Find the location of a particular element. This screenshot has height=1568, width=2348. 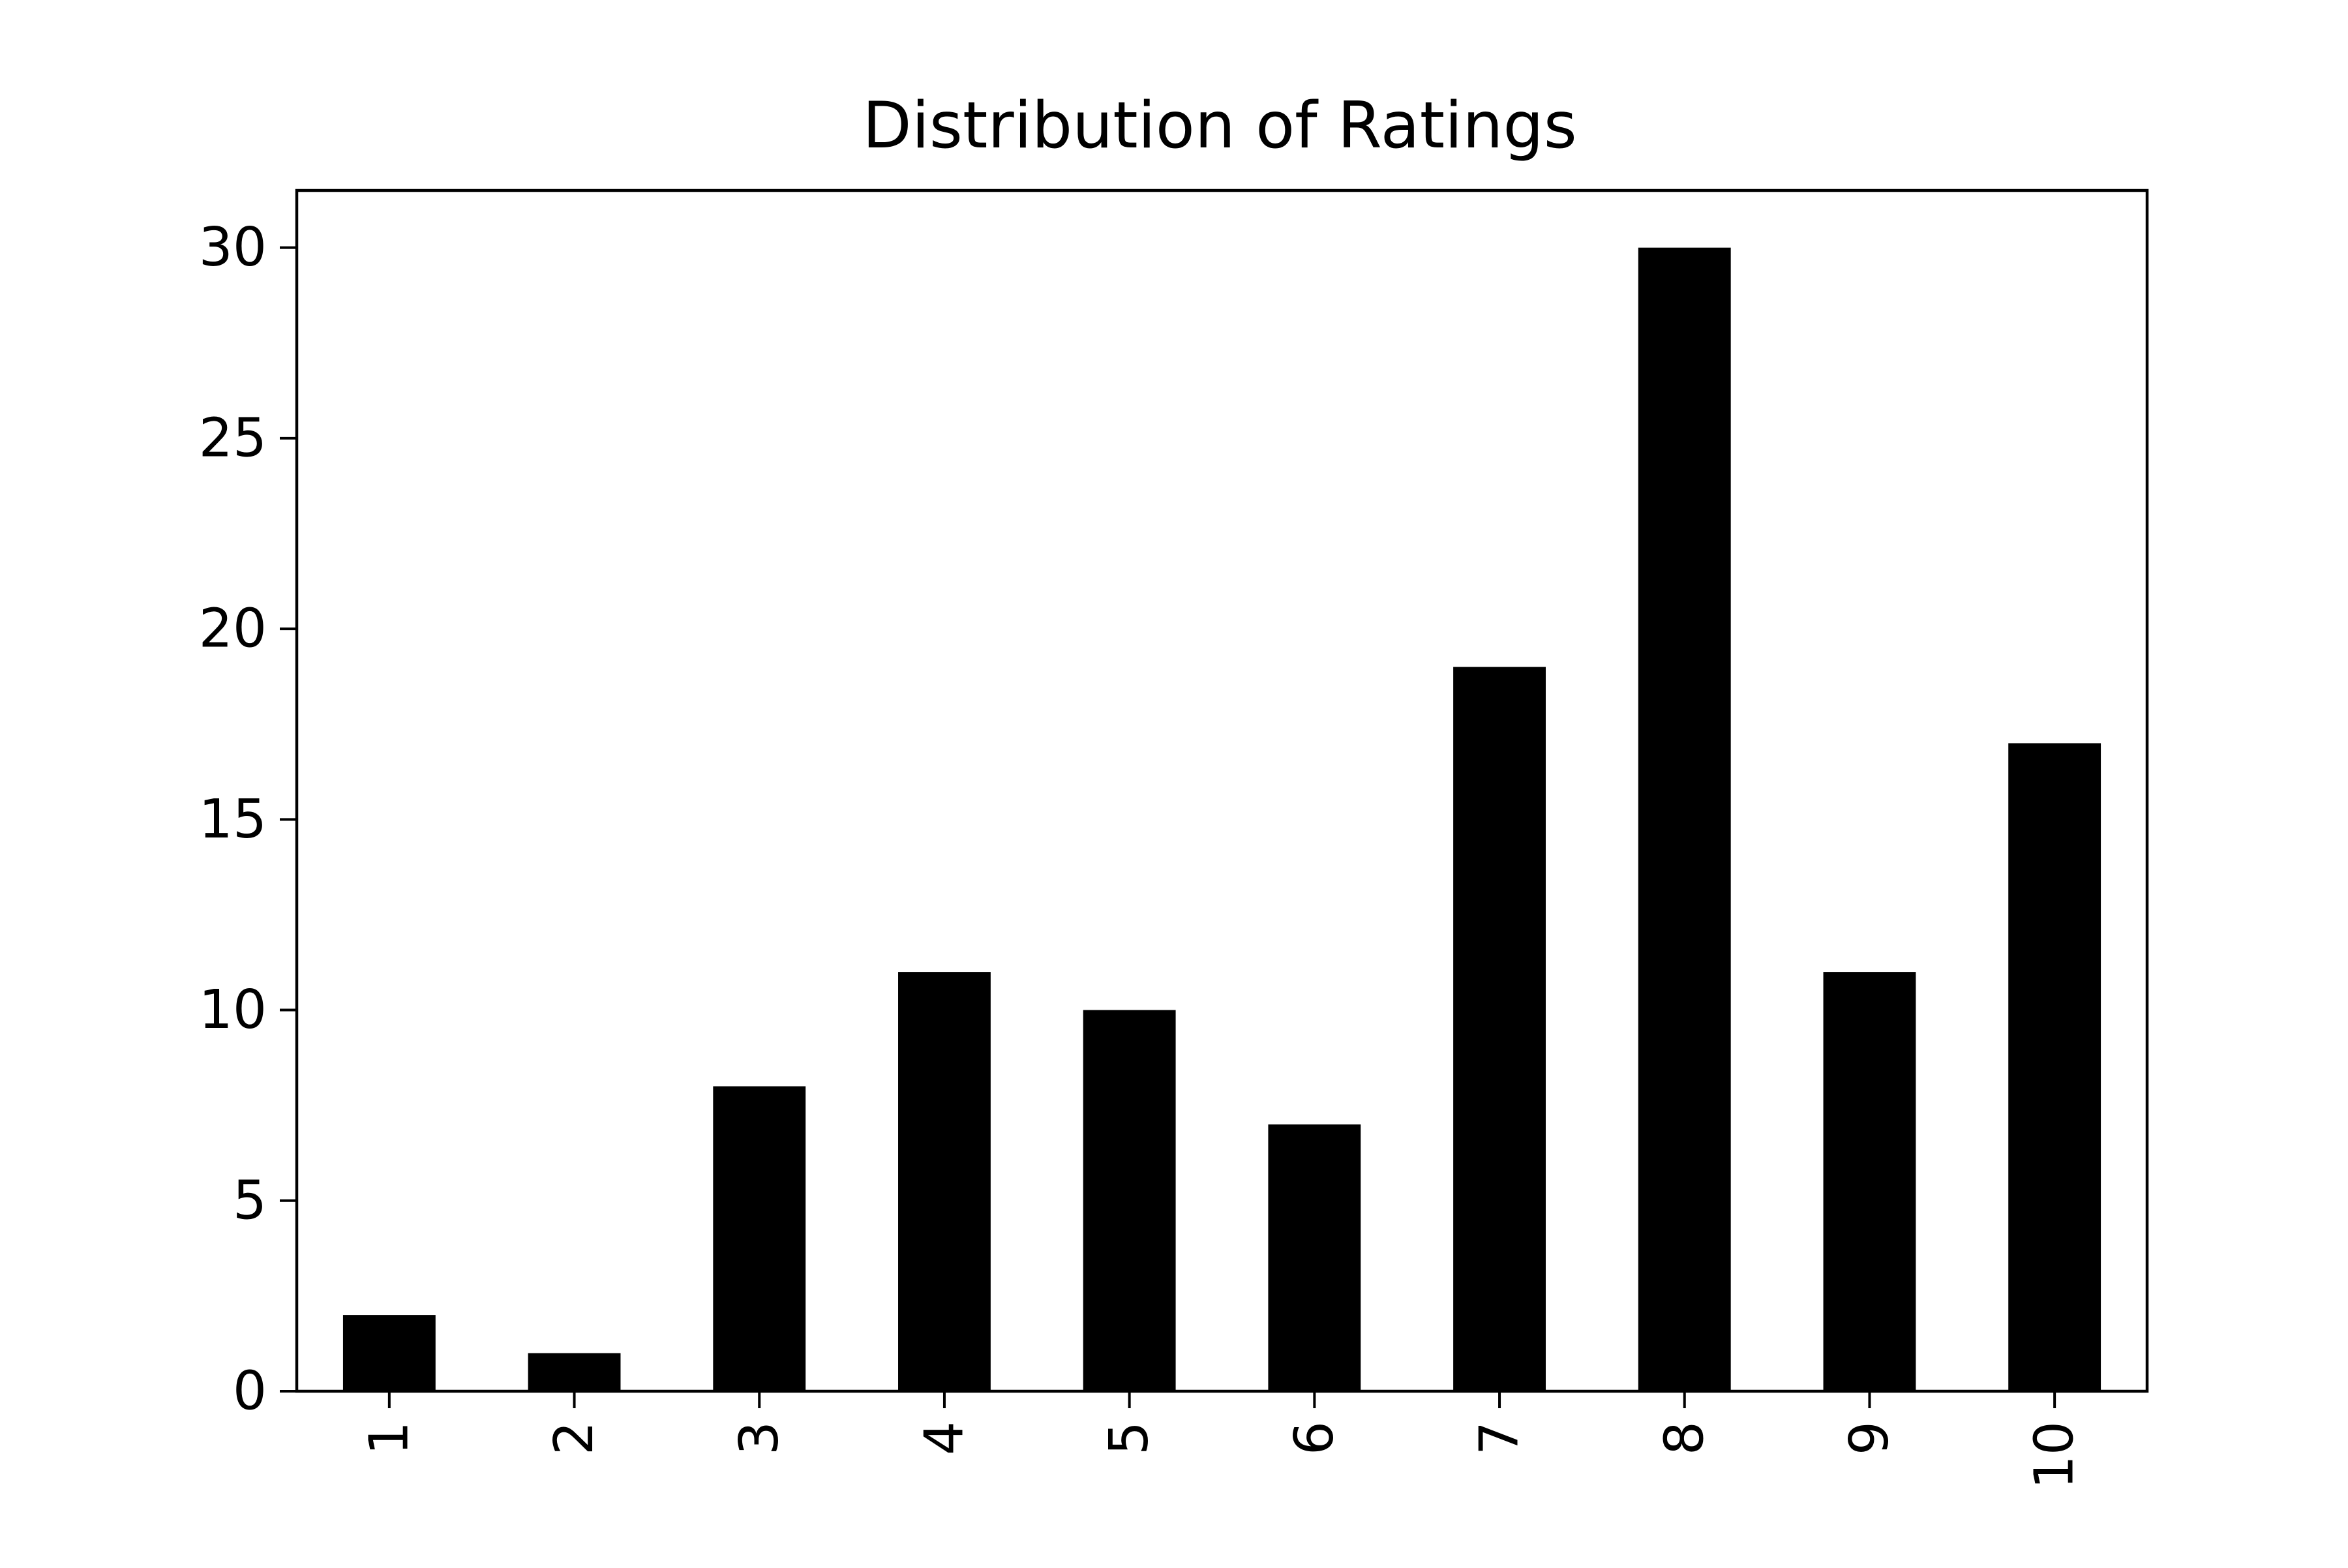

x-tick-label: 4 is located at coordinates (944, 1438).